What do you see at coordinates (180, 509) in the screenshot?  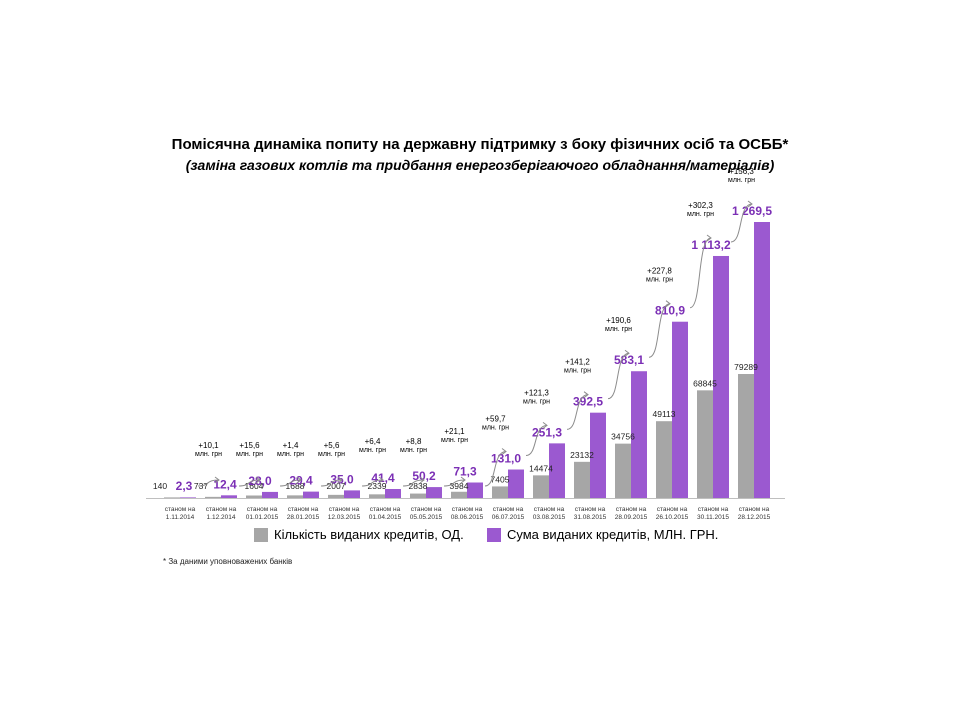 I see `tick-label-line1-0: станом на` at bounding box center [180, 509].